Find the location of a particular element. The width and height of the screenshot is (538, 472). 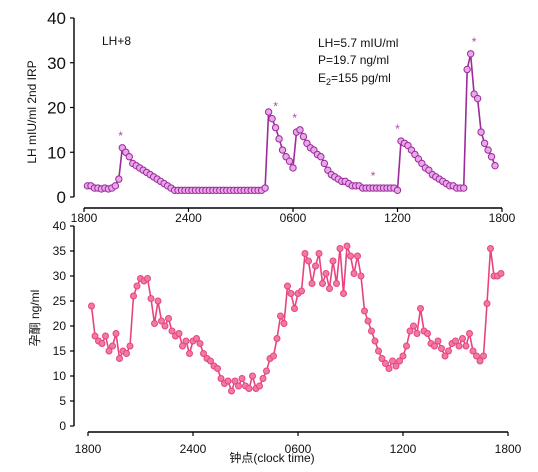

lh-x-tick-label: 1200 is located at coordinates (397, 218).